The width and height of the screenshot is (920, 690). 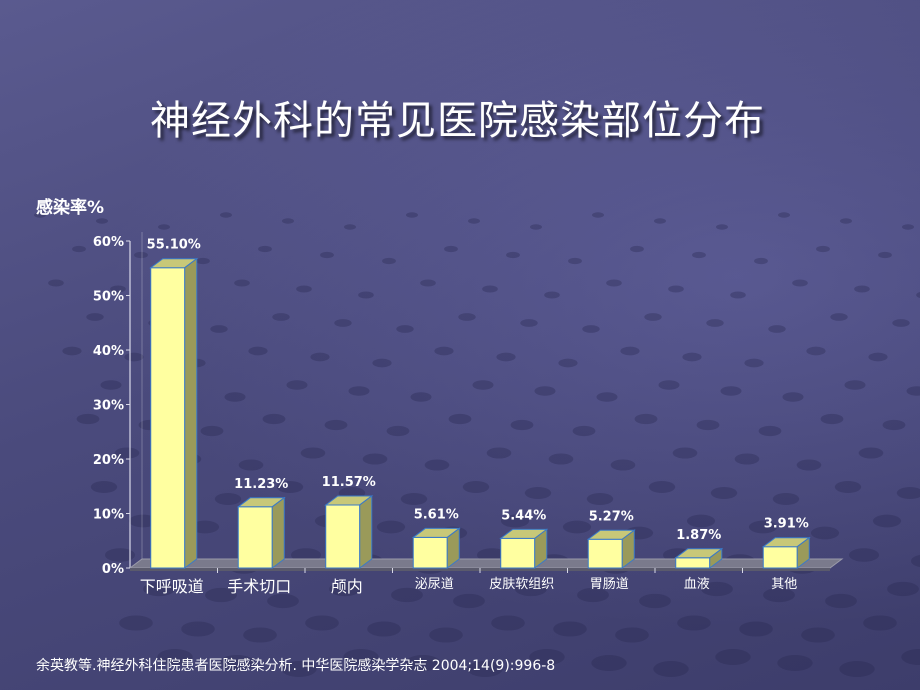 What do you see at coordinates (784, 584) in the screenshot?
I see `x-category-label: 其他` at bounding box center [784, 584].